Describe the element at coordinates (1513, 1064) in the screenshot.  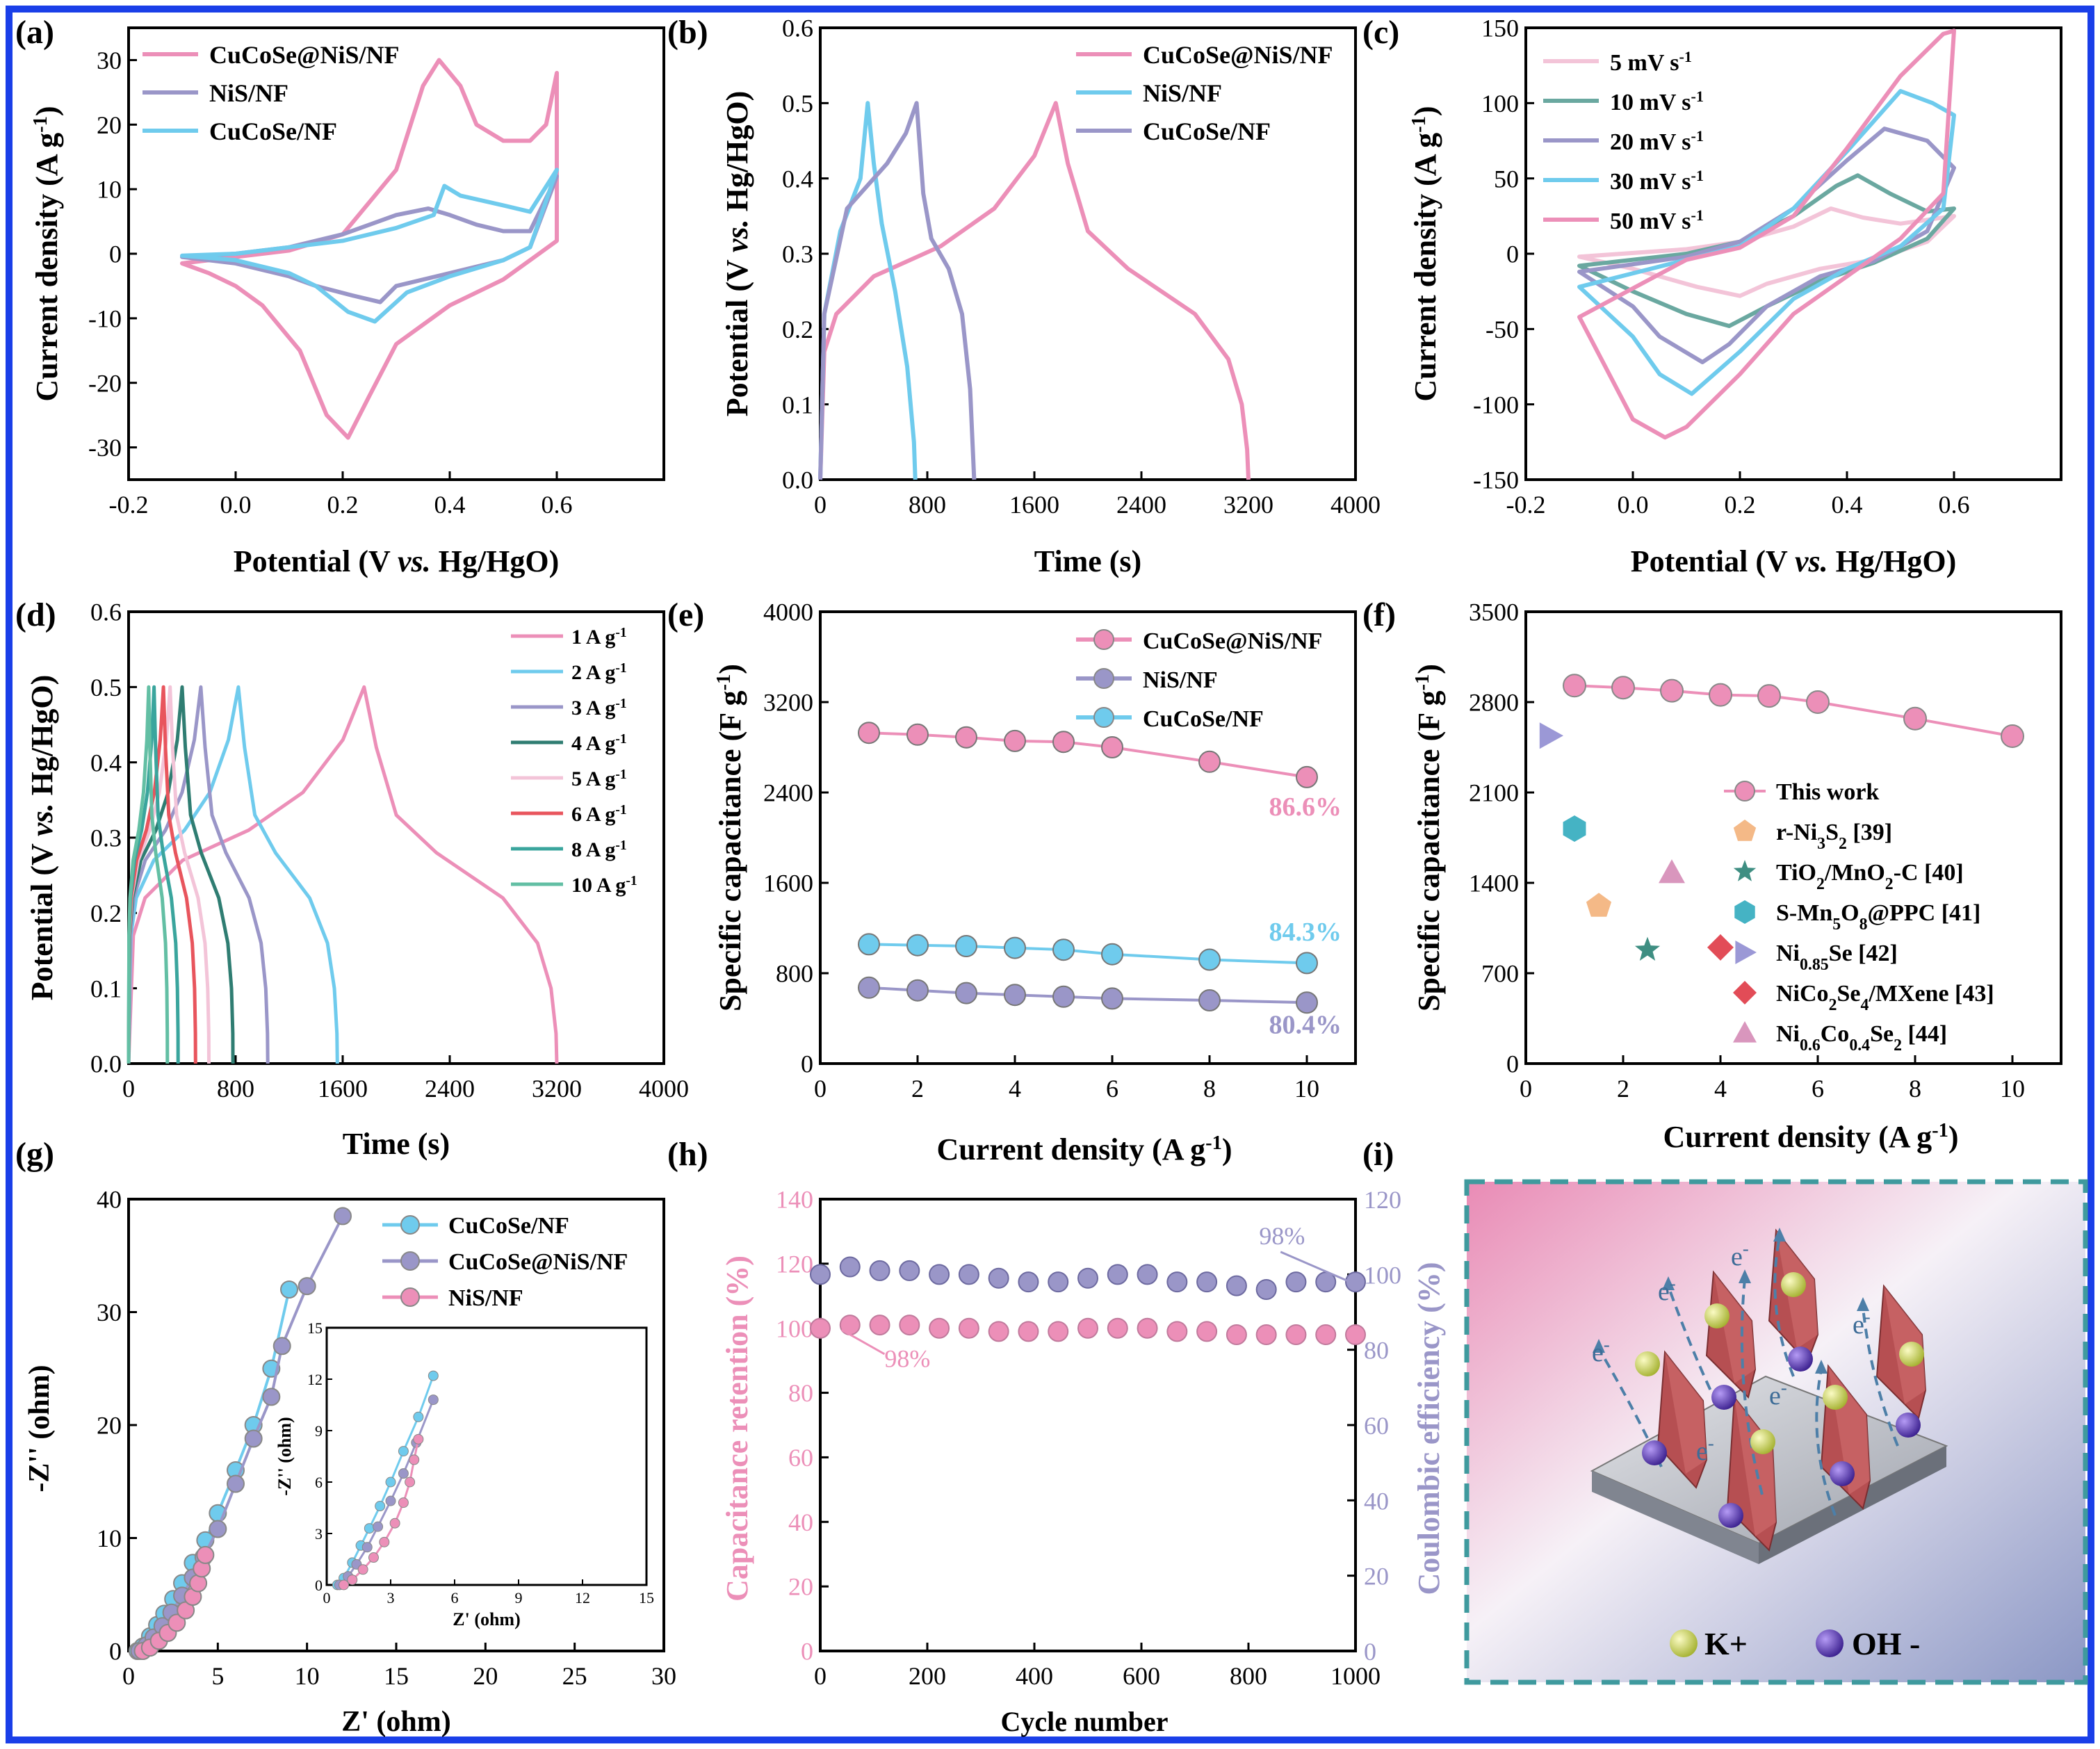
I see `y-tick-label: 0` at that location.